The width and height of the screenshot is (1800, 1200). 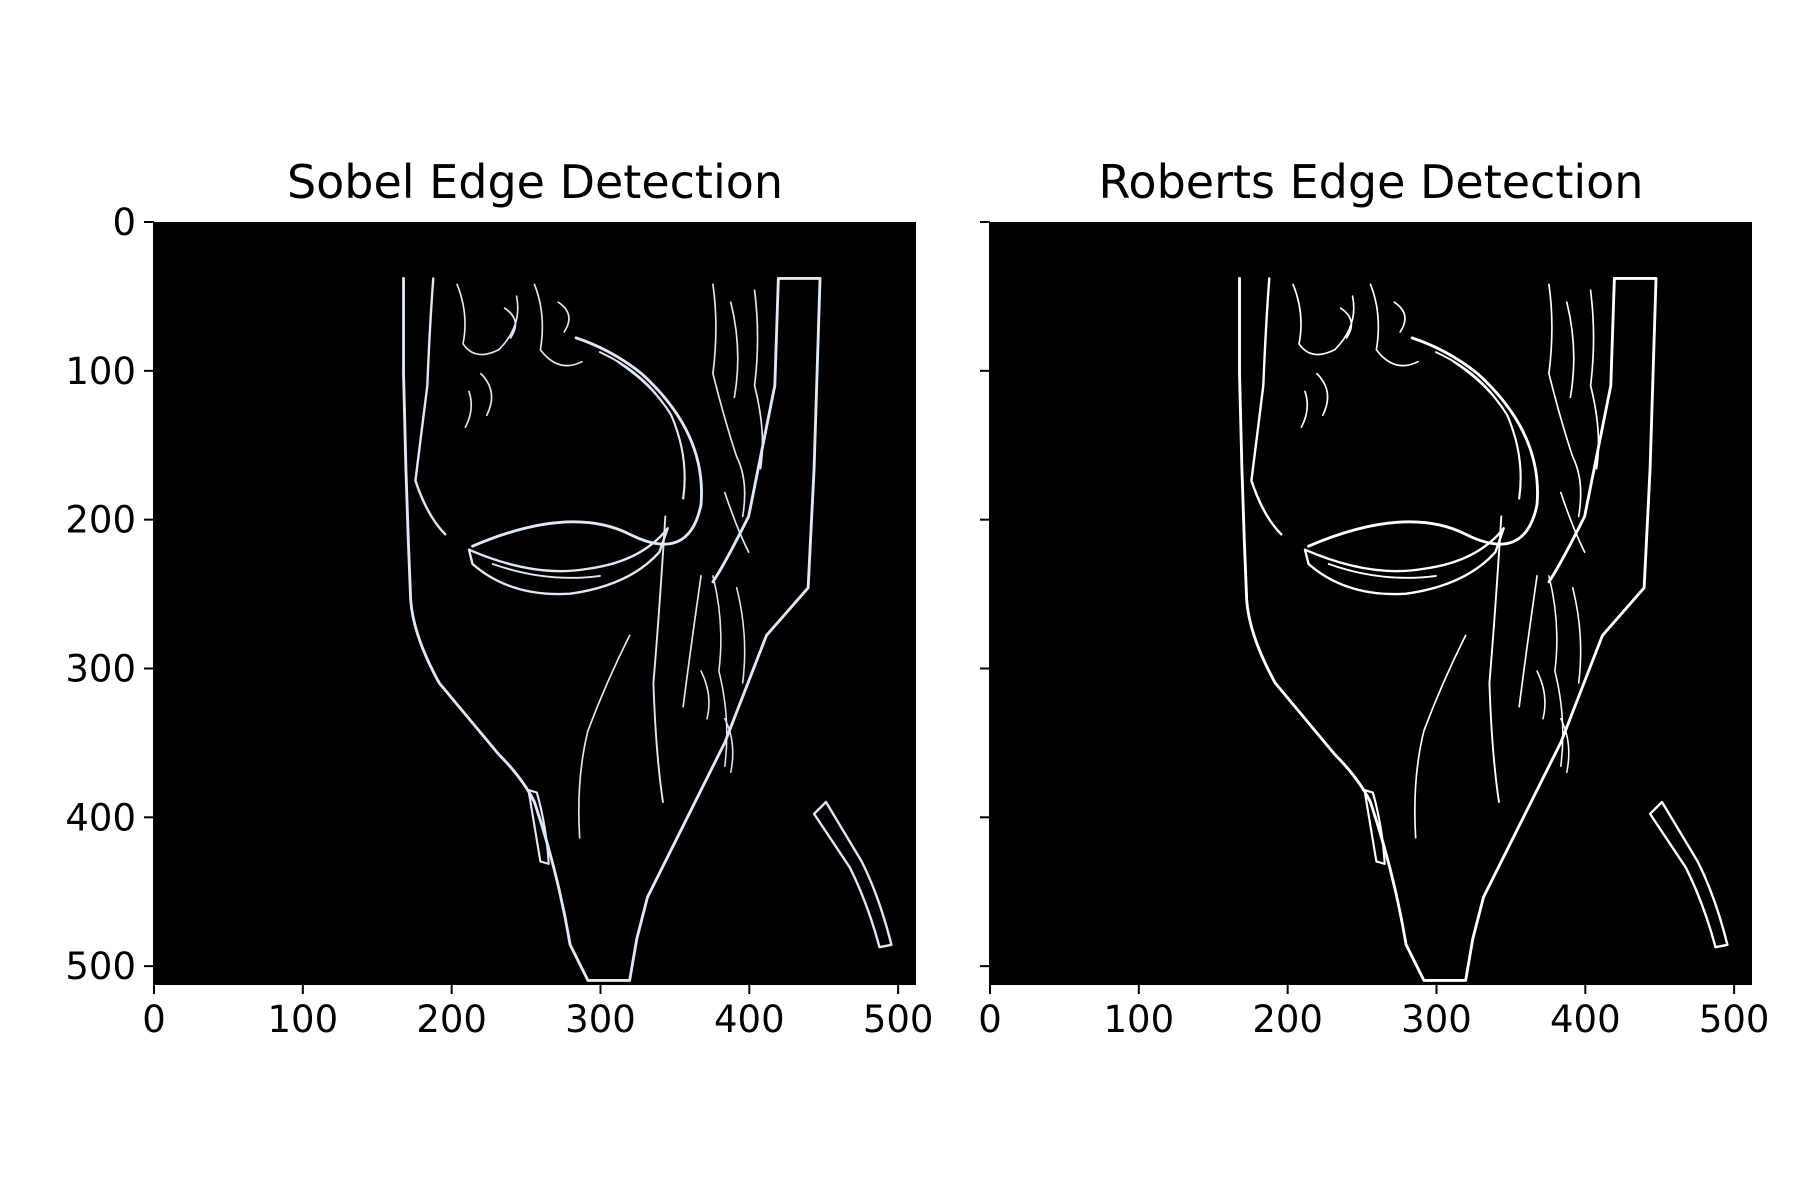 What do you see at coordinates (124, 222) in the screenshot?
I see `y-tick-label: 0` at bounding box center [124, 222].